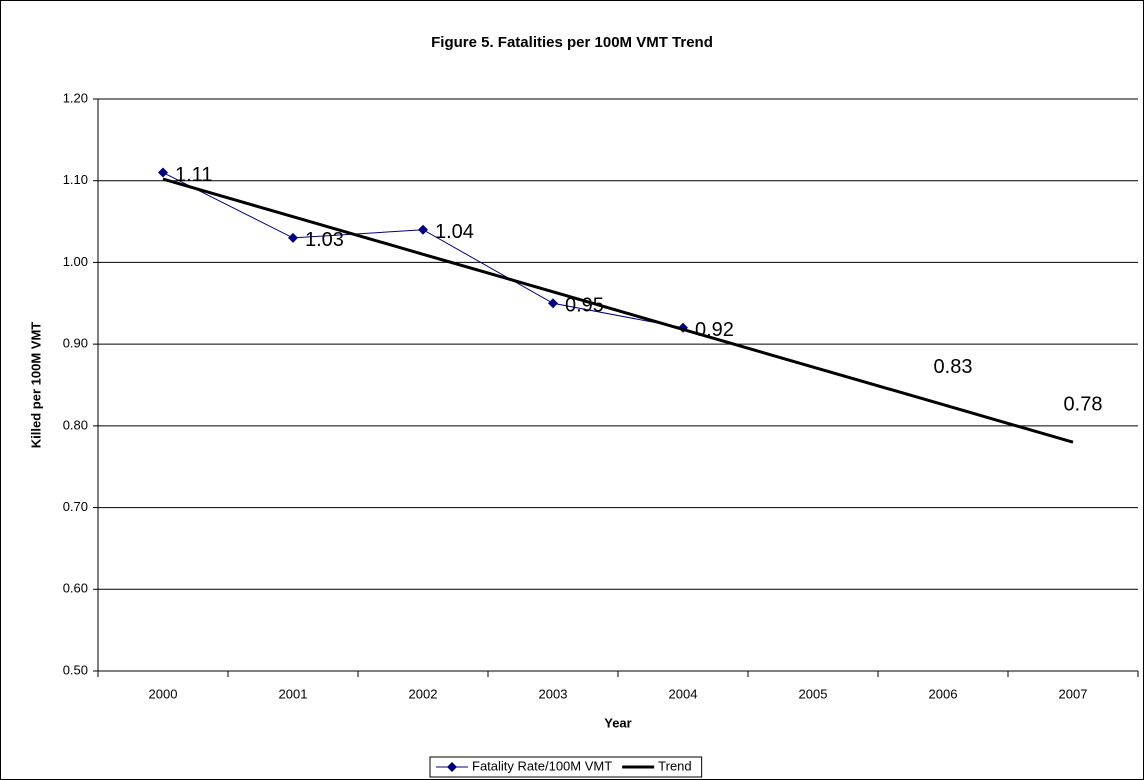 The image size is (1144, 780). What do you see at coordinates (452, 767) in the screenshot?
I see `legend-marker` at bounding box center [452, 767].